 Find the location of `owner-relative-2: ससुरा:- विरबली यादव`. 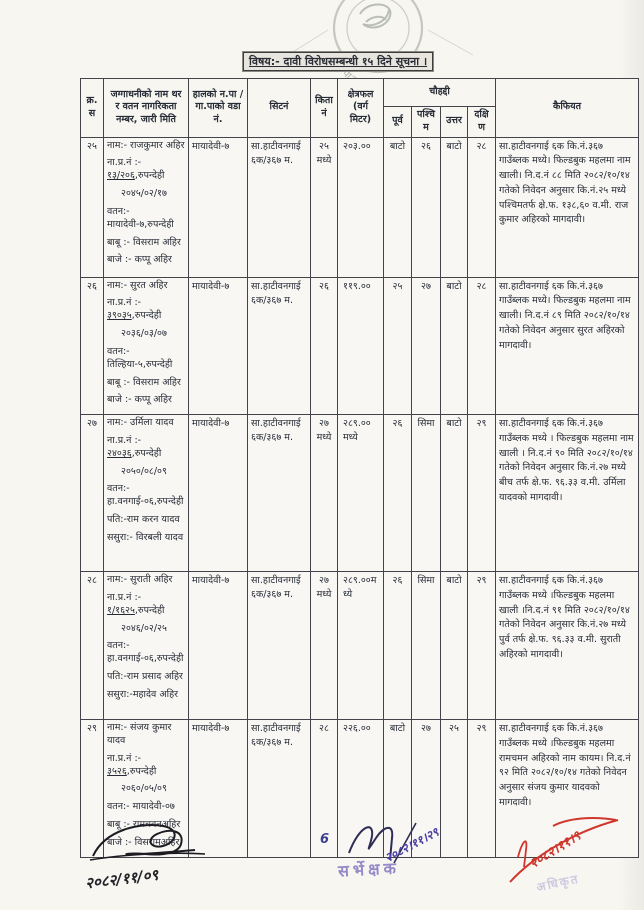

owner-relative-2: ससुरा:- विरबली यादव is located at coordinates (145, 537).